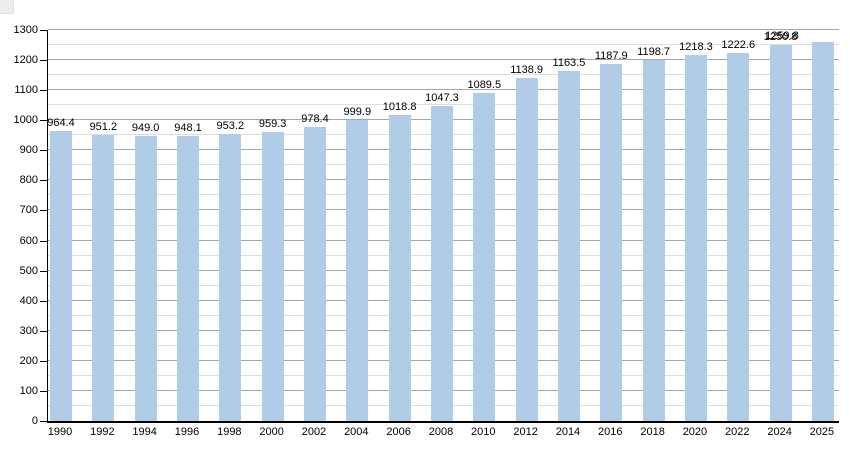 The width and height of the screenshot is (850, 450). Describe the element at coordinates (230, 270) in the screenshot. I see `bar-1998: 953.2` at that location.